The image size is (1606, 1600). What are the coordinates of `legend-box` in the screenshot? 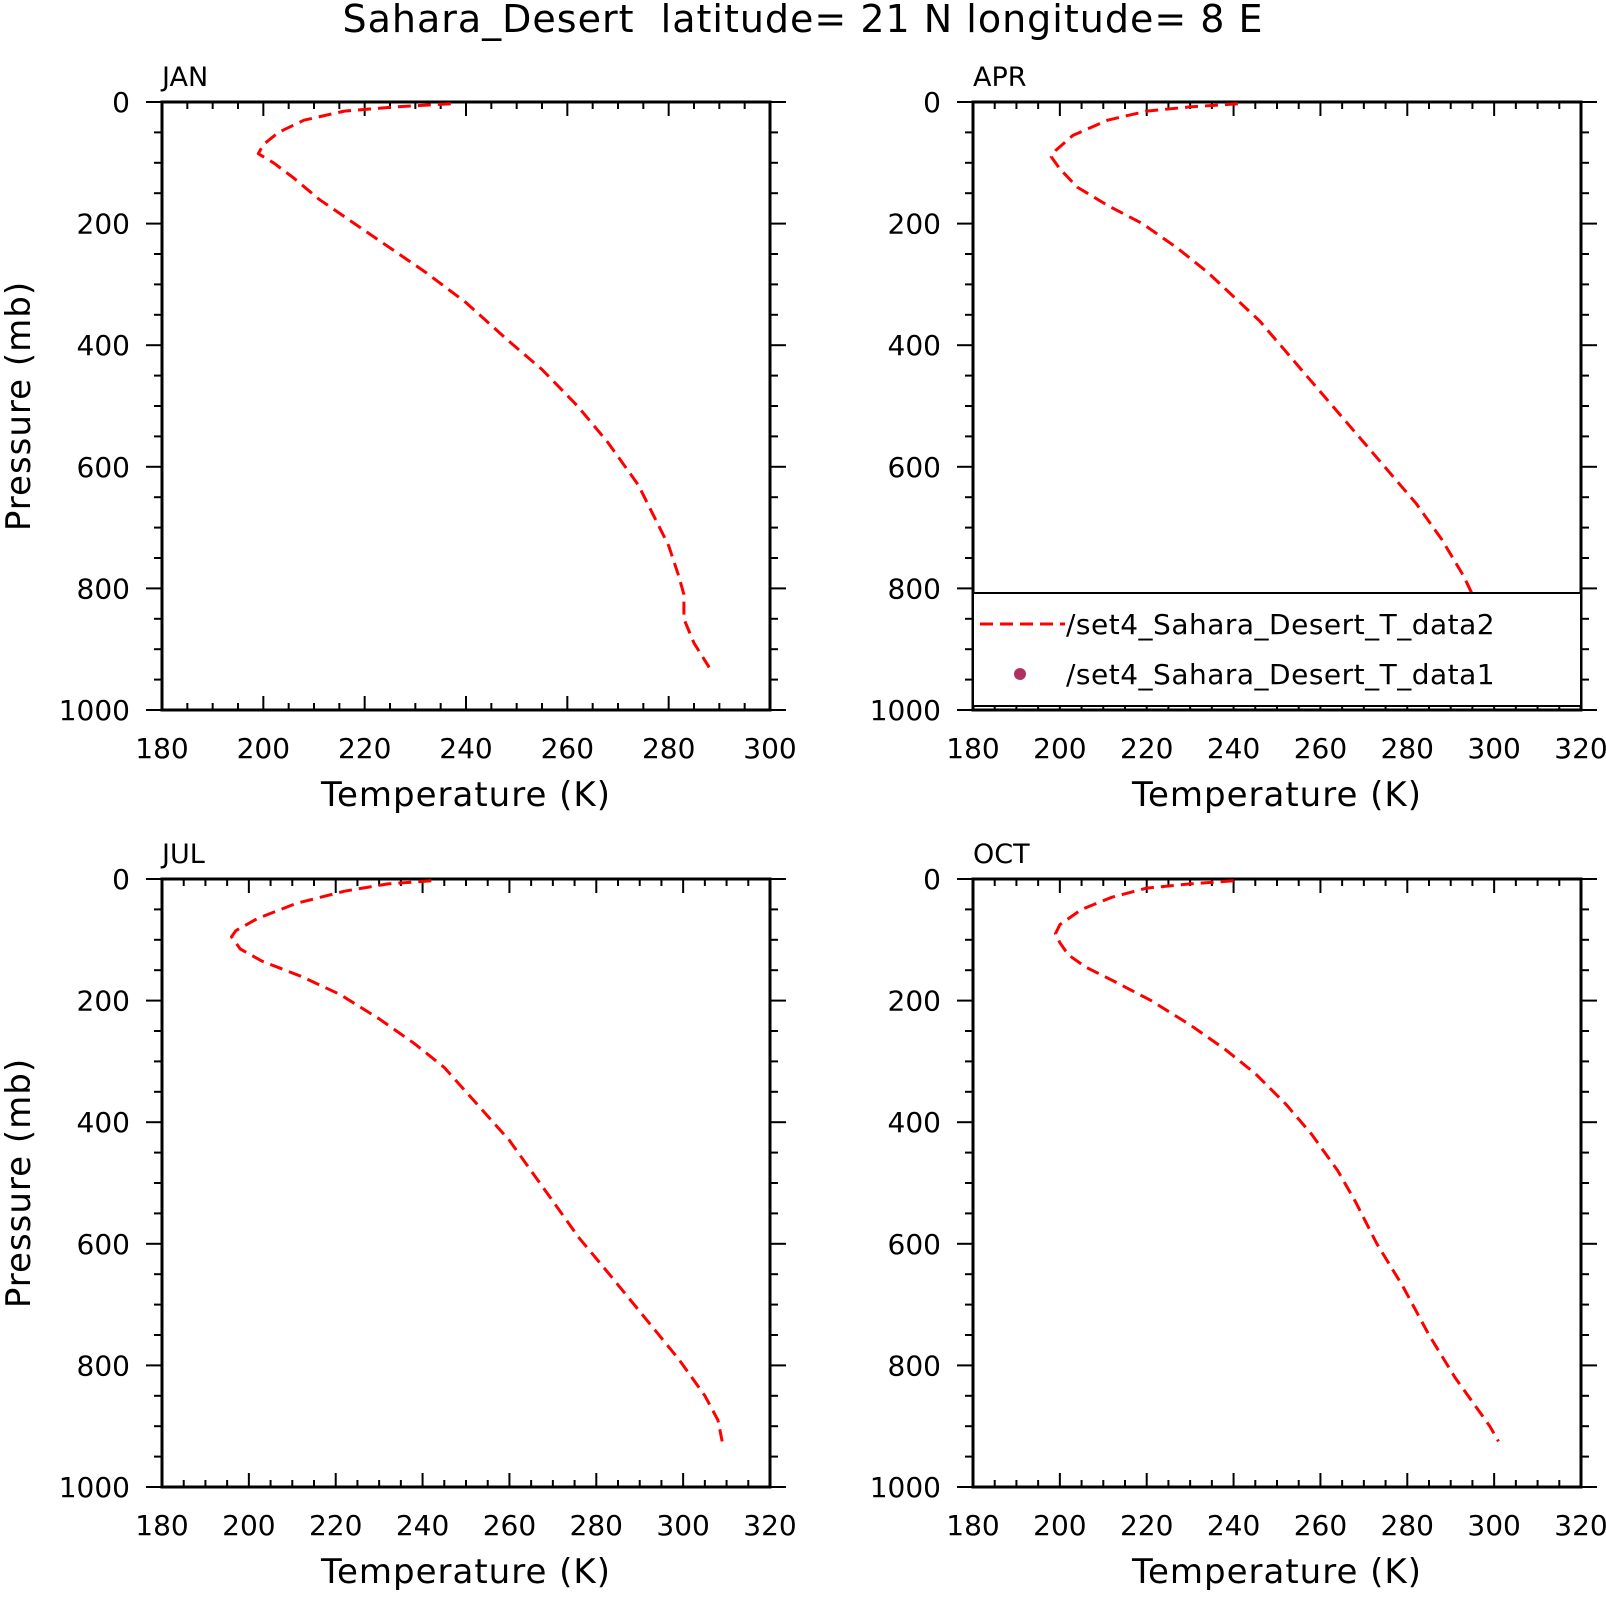 It's located at (1277, 649).